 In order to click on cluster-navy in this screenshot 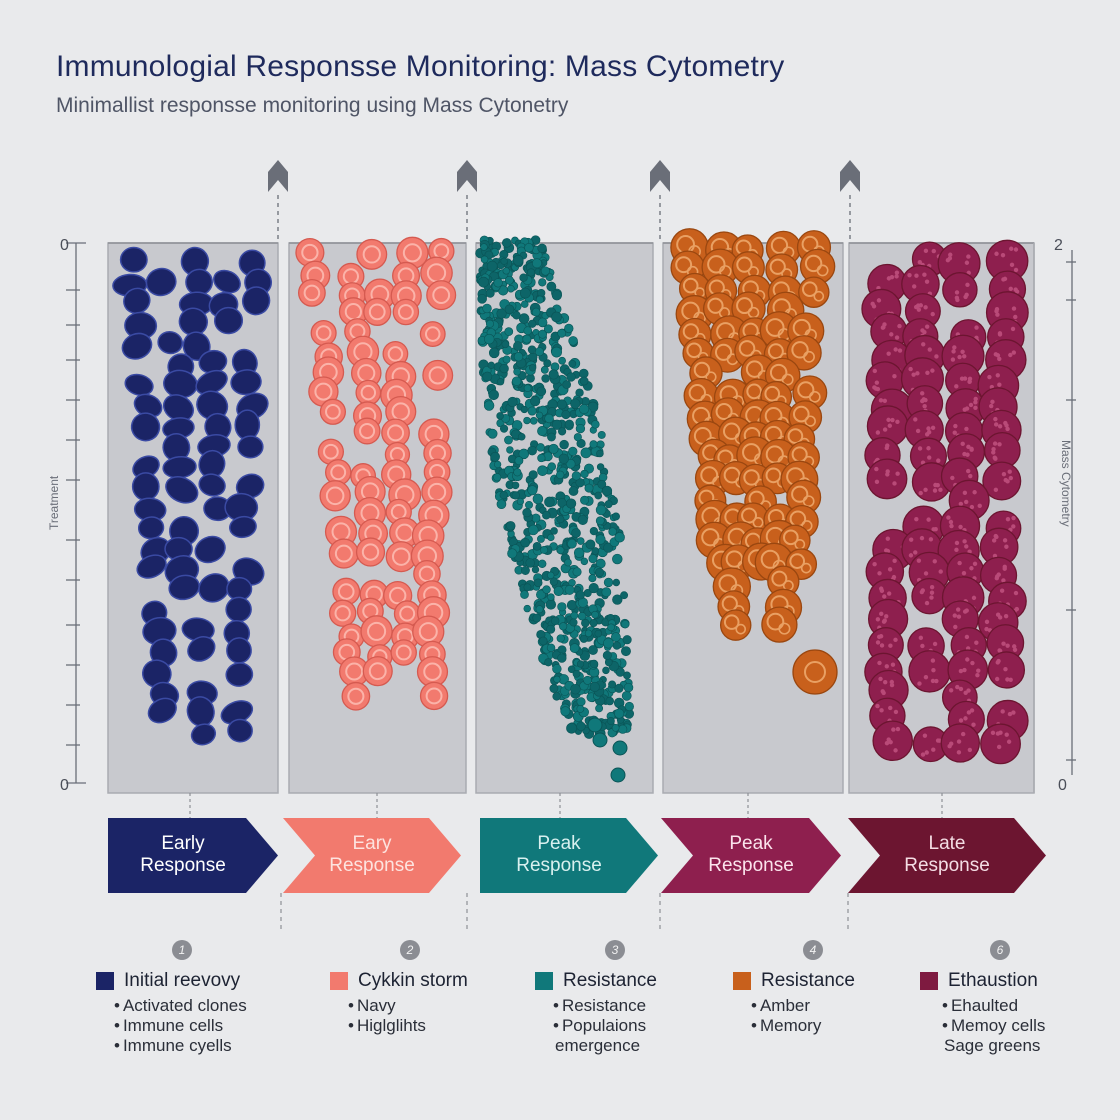, I will do `click(192, 496)`.